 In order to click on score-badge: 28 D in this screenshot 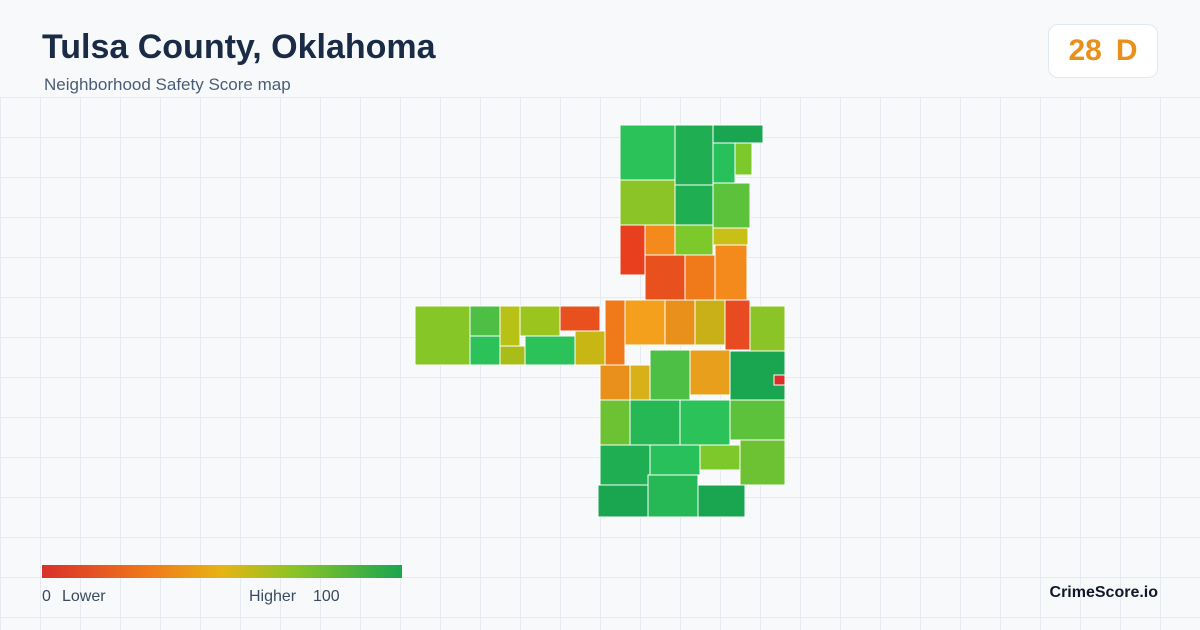, I will do `click(1103, 51)`.